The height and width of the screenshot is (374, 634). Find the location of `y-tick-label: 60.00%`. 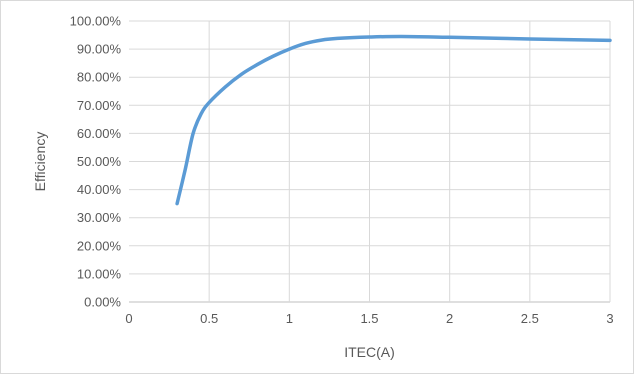

y-tick-label: 60.00% is located at coordinates (99, 133).